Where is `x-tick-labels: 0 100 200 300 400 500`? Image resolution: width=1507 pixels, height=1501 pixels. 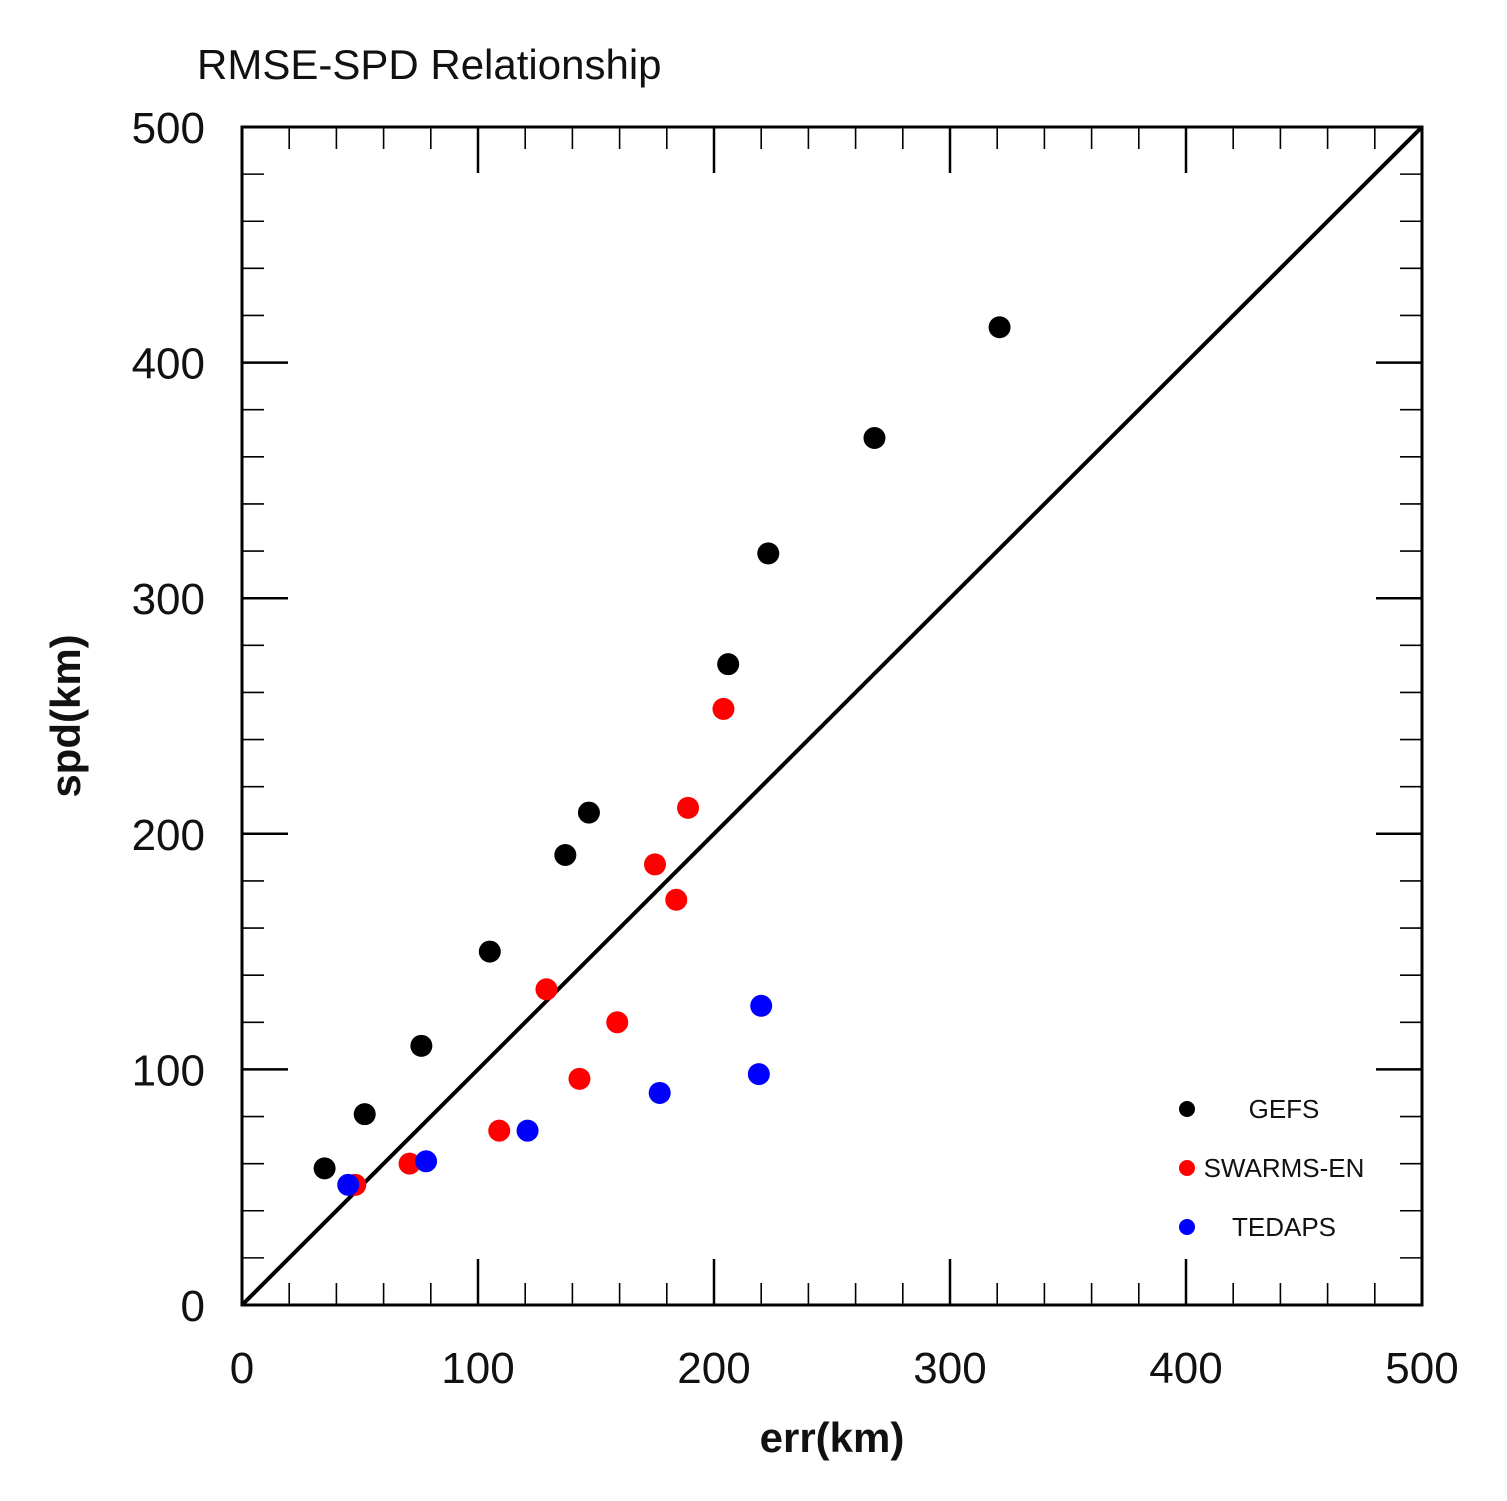 x-tick-labels: 0 100 200 300 400 500 is located at coordinates (844, 1368).